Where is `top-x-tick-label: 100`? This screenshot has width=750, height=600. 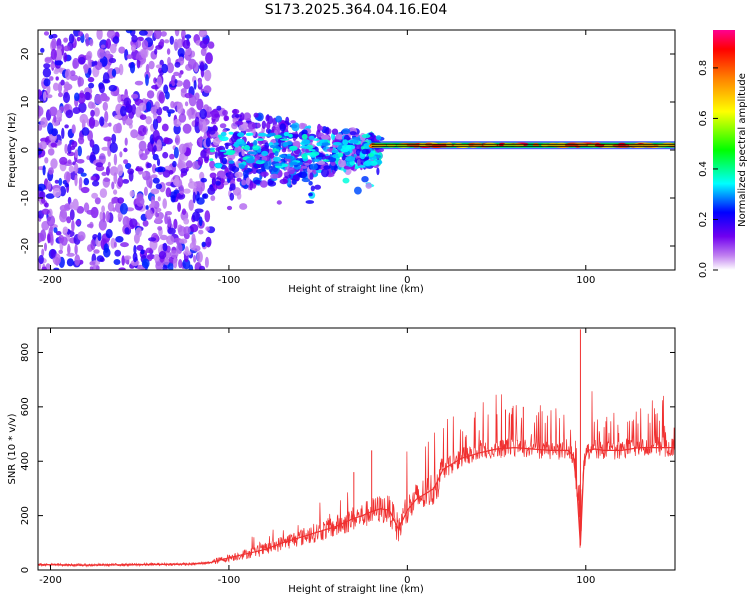
top-x-tick-label: 100 is located at coordinates (585, 280).